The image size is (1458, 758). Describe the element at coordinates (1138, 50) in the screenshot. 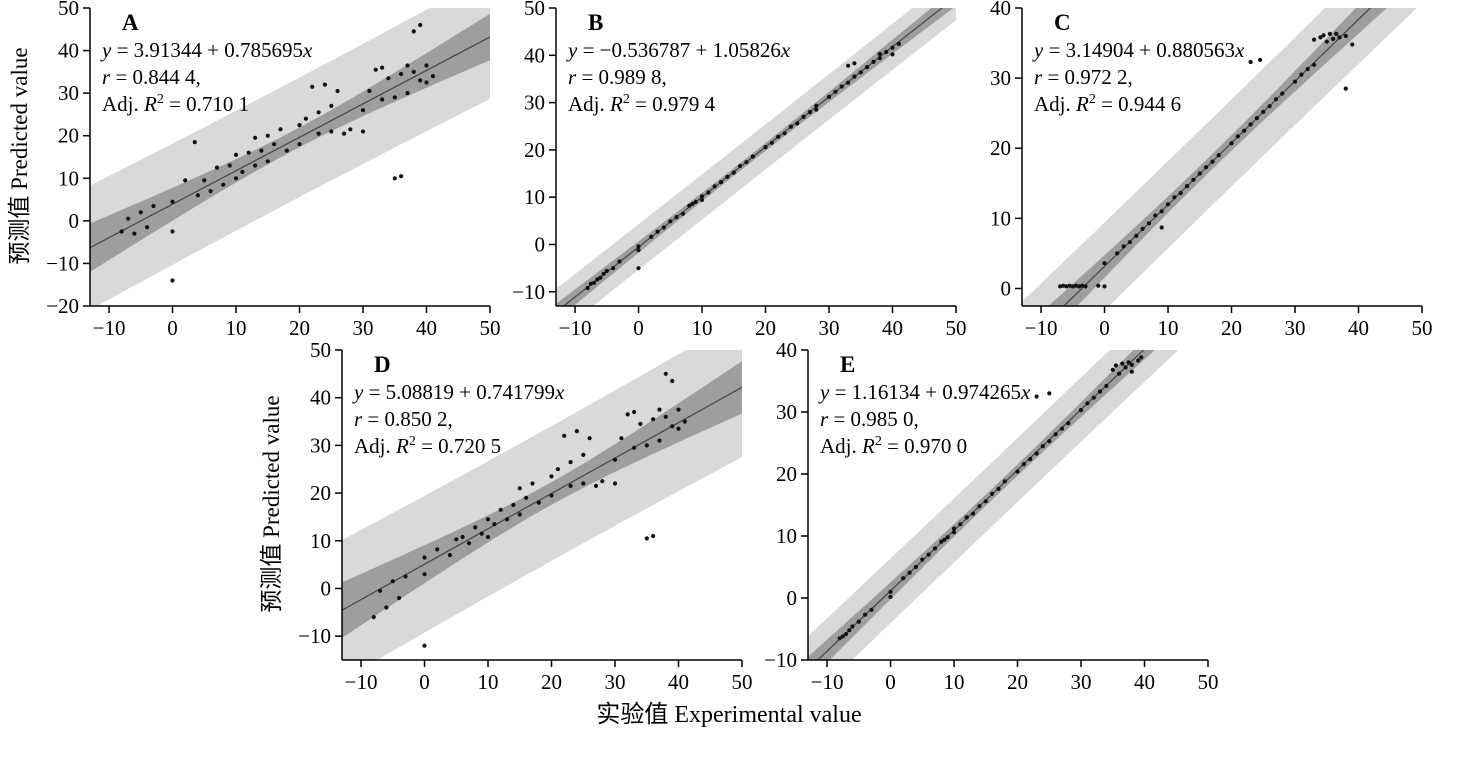

I see `stats-line: y = 3.14904 + 0.880563x` at that location.